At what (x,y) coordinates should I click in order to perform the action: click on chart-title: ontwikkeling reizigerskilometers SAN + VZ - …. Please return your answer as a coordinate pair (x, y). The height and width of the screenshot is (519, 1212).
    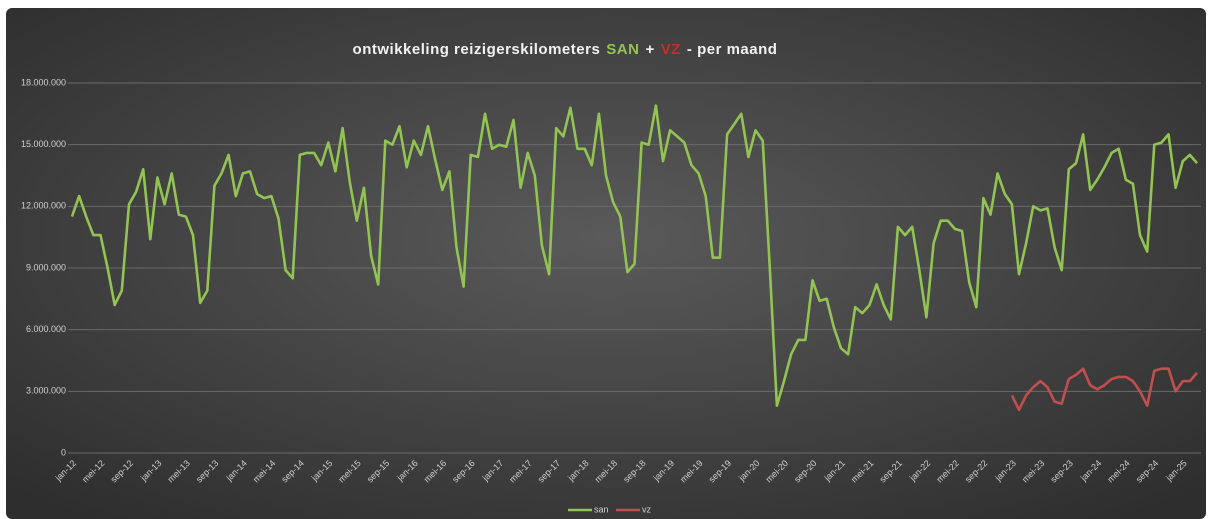
    Looking at the image, I should click on (565, 49).